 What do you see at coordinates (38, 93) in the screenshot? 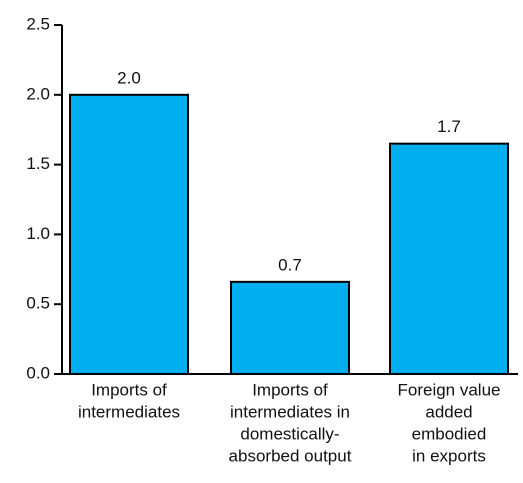
I see `y-tick-label: 2.0` at bounding box center [38, 93].